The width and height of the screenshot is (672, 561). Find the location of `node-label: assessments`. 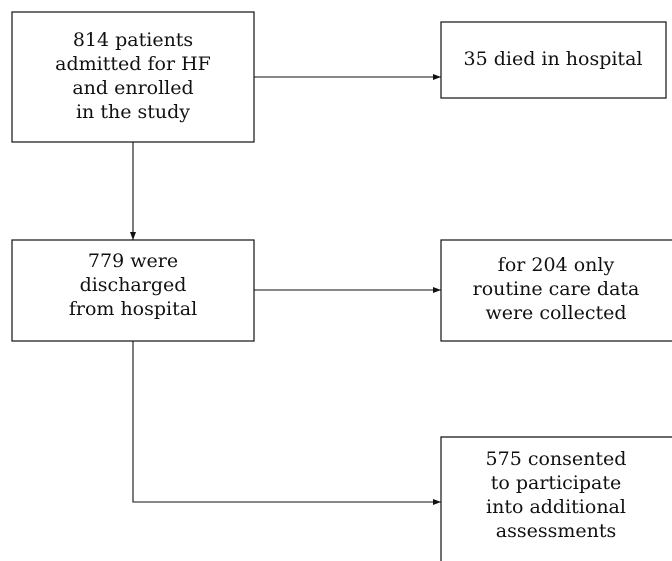

node-label: assessments is located at coordinates (556, 531).